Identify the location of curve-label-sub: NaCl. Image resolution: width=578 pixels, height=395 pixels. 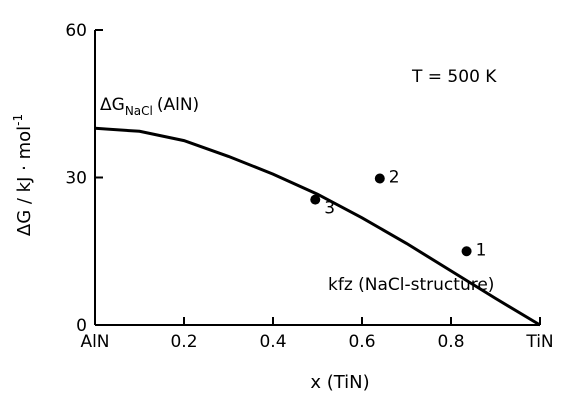
(139, 111).